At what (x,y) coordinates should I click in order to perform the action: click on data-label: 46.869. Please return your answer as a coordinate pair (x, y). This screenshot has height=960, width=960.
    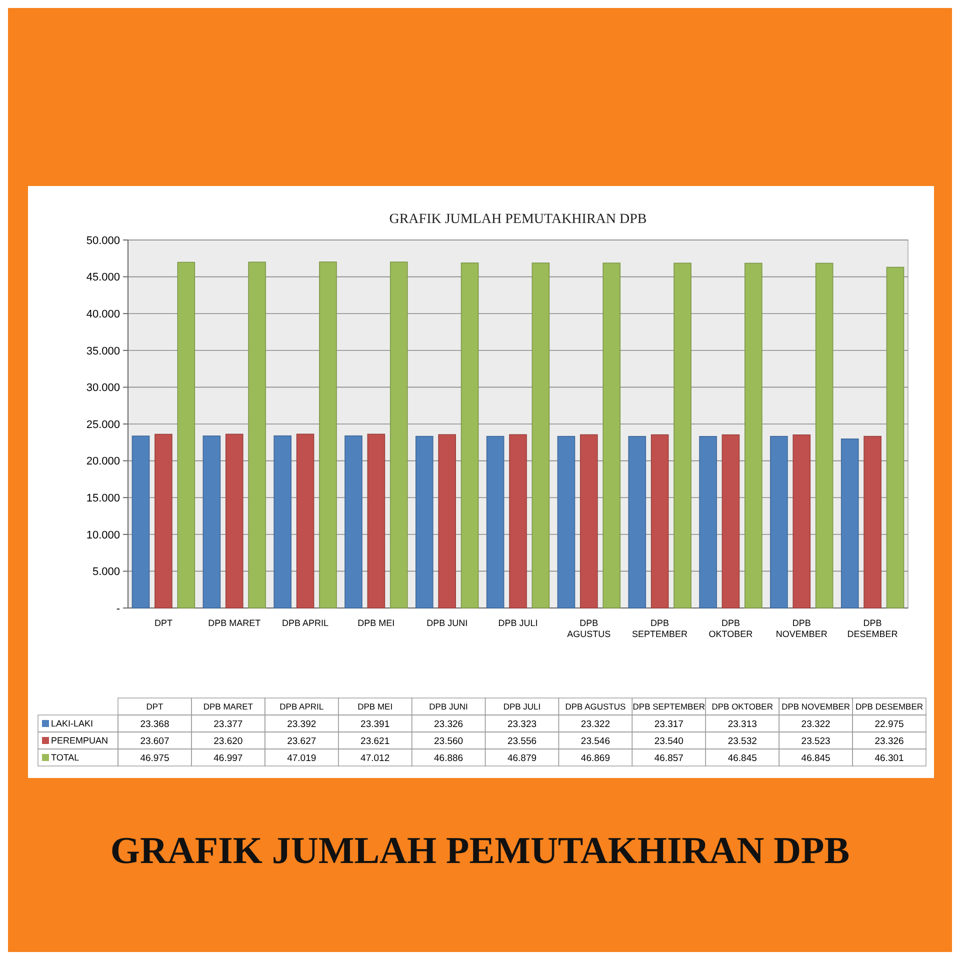
    Looking at the image, I should click on (595, 758).